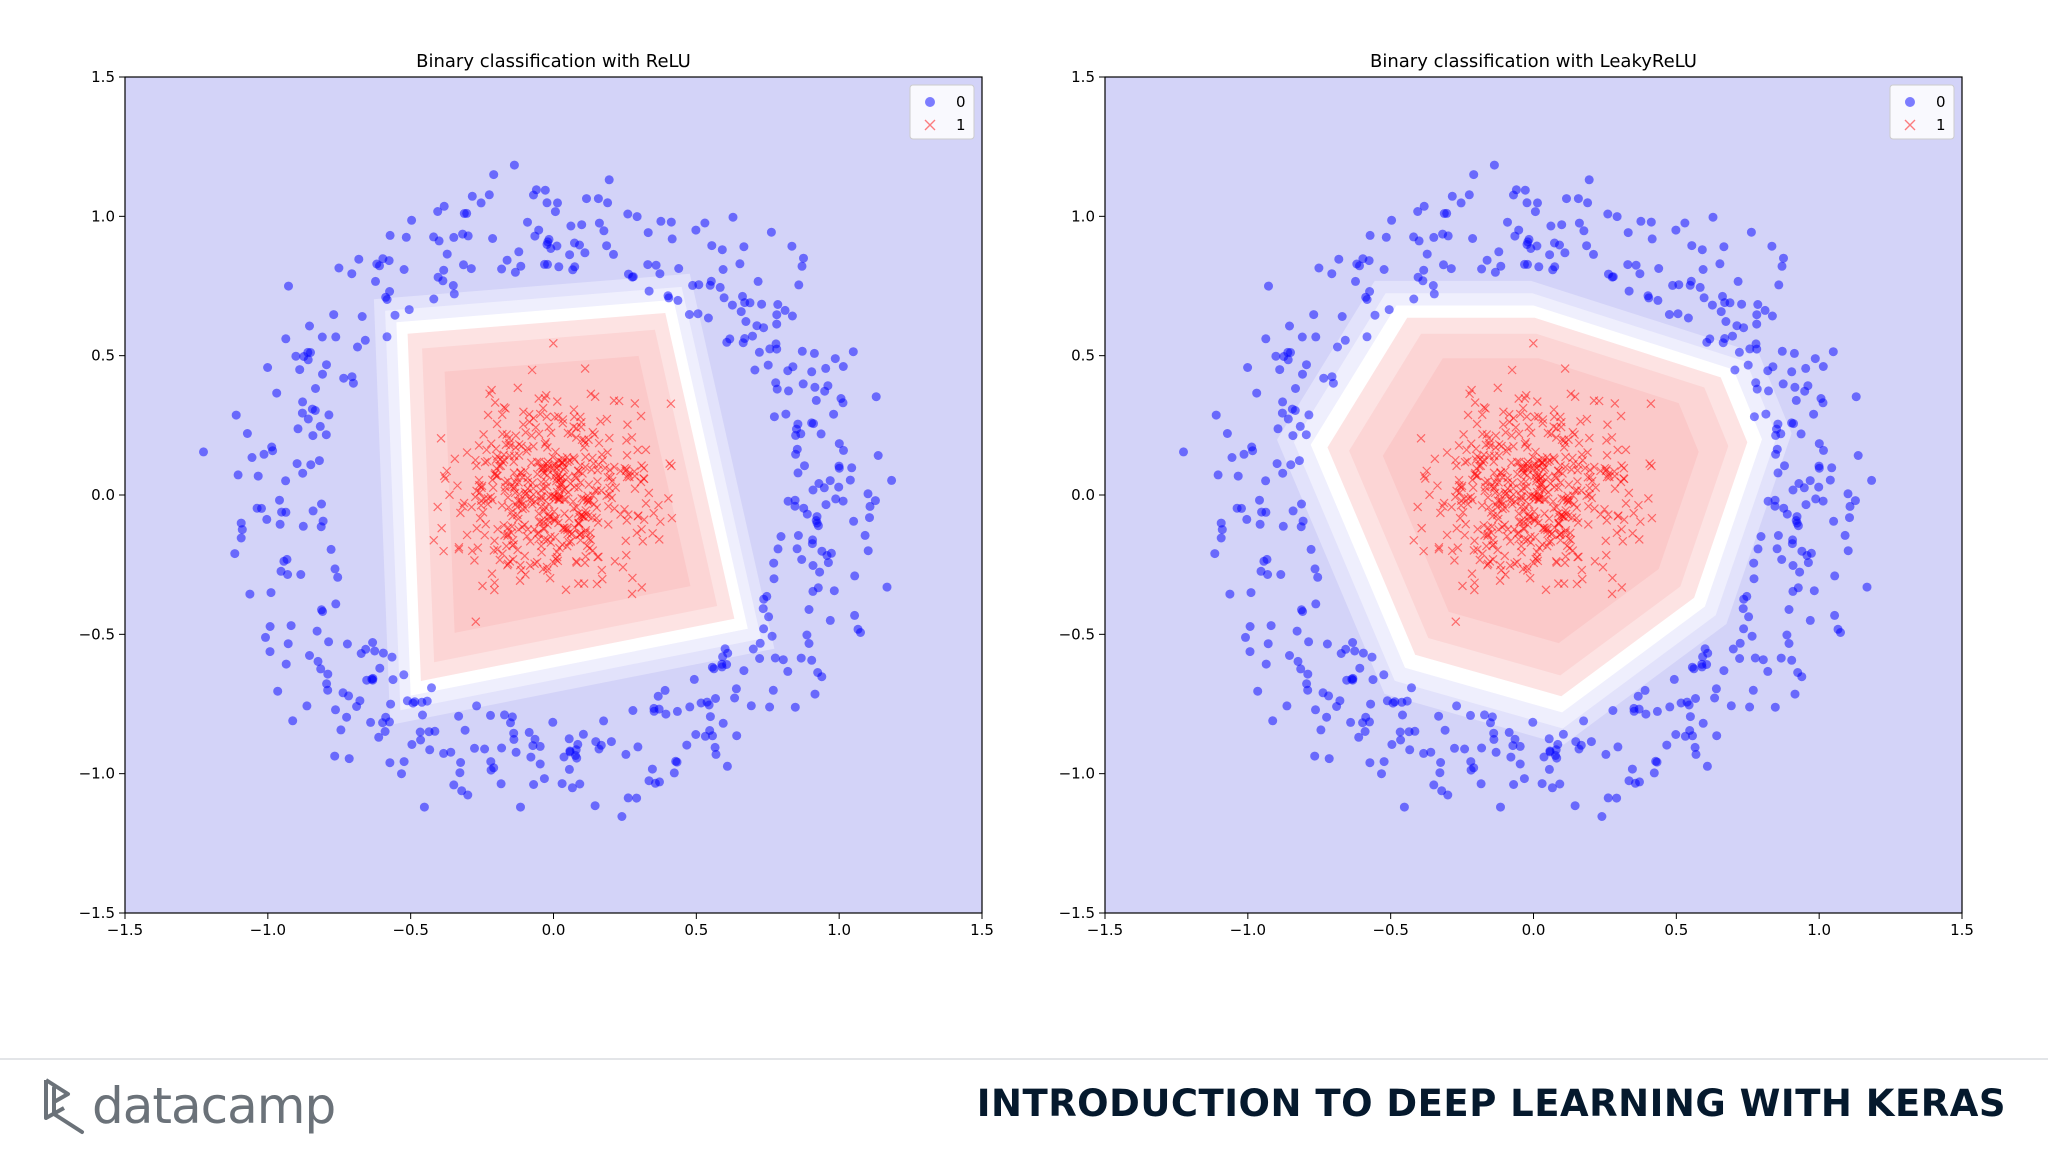 This screenshot has width=2048, height=1154. What do you see at coordinates (97, 774) in the screenshot?
I see `y-tick-label: −1.0` at bounding box center [97, 774].